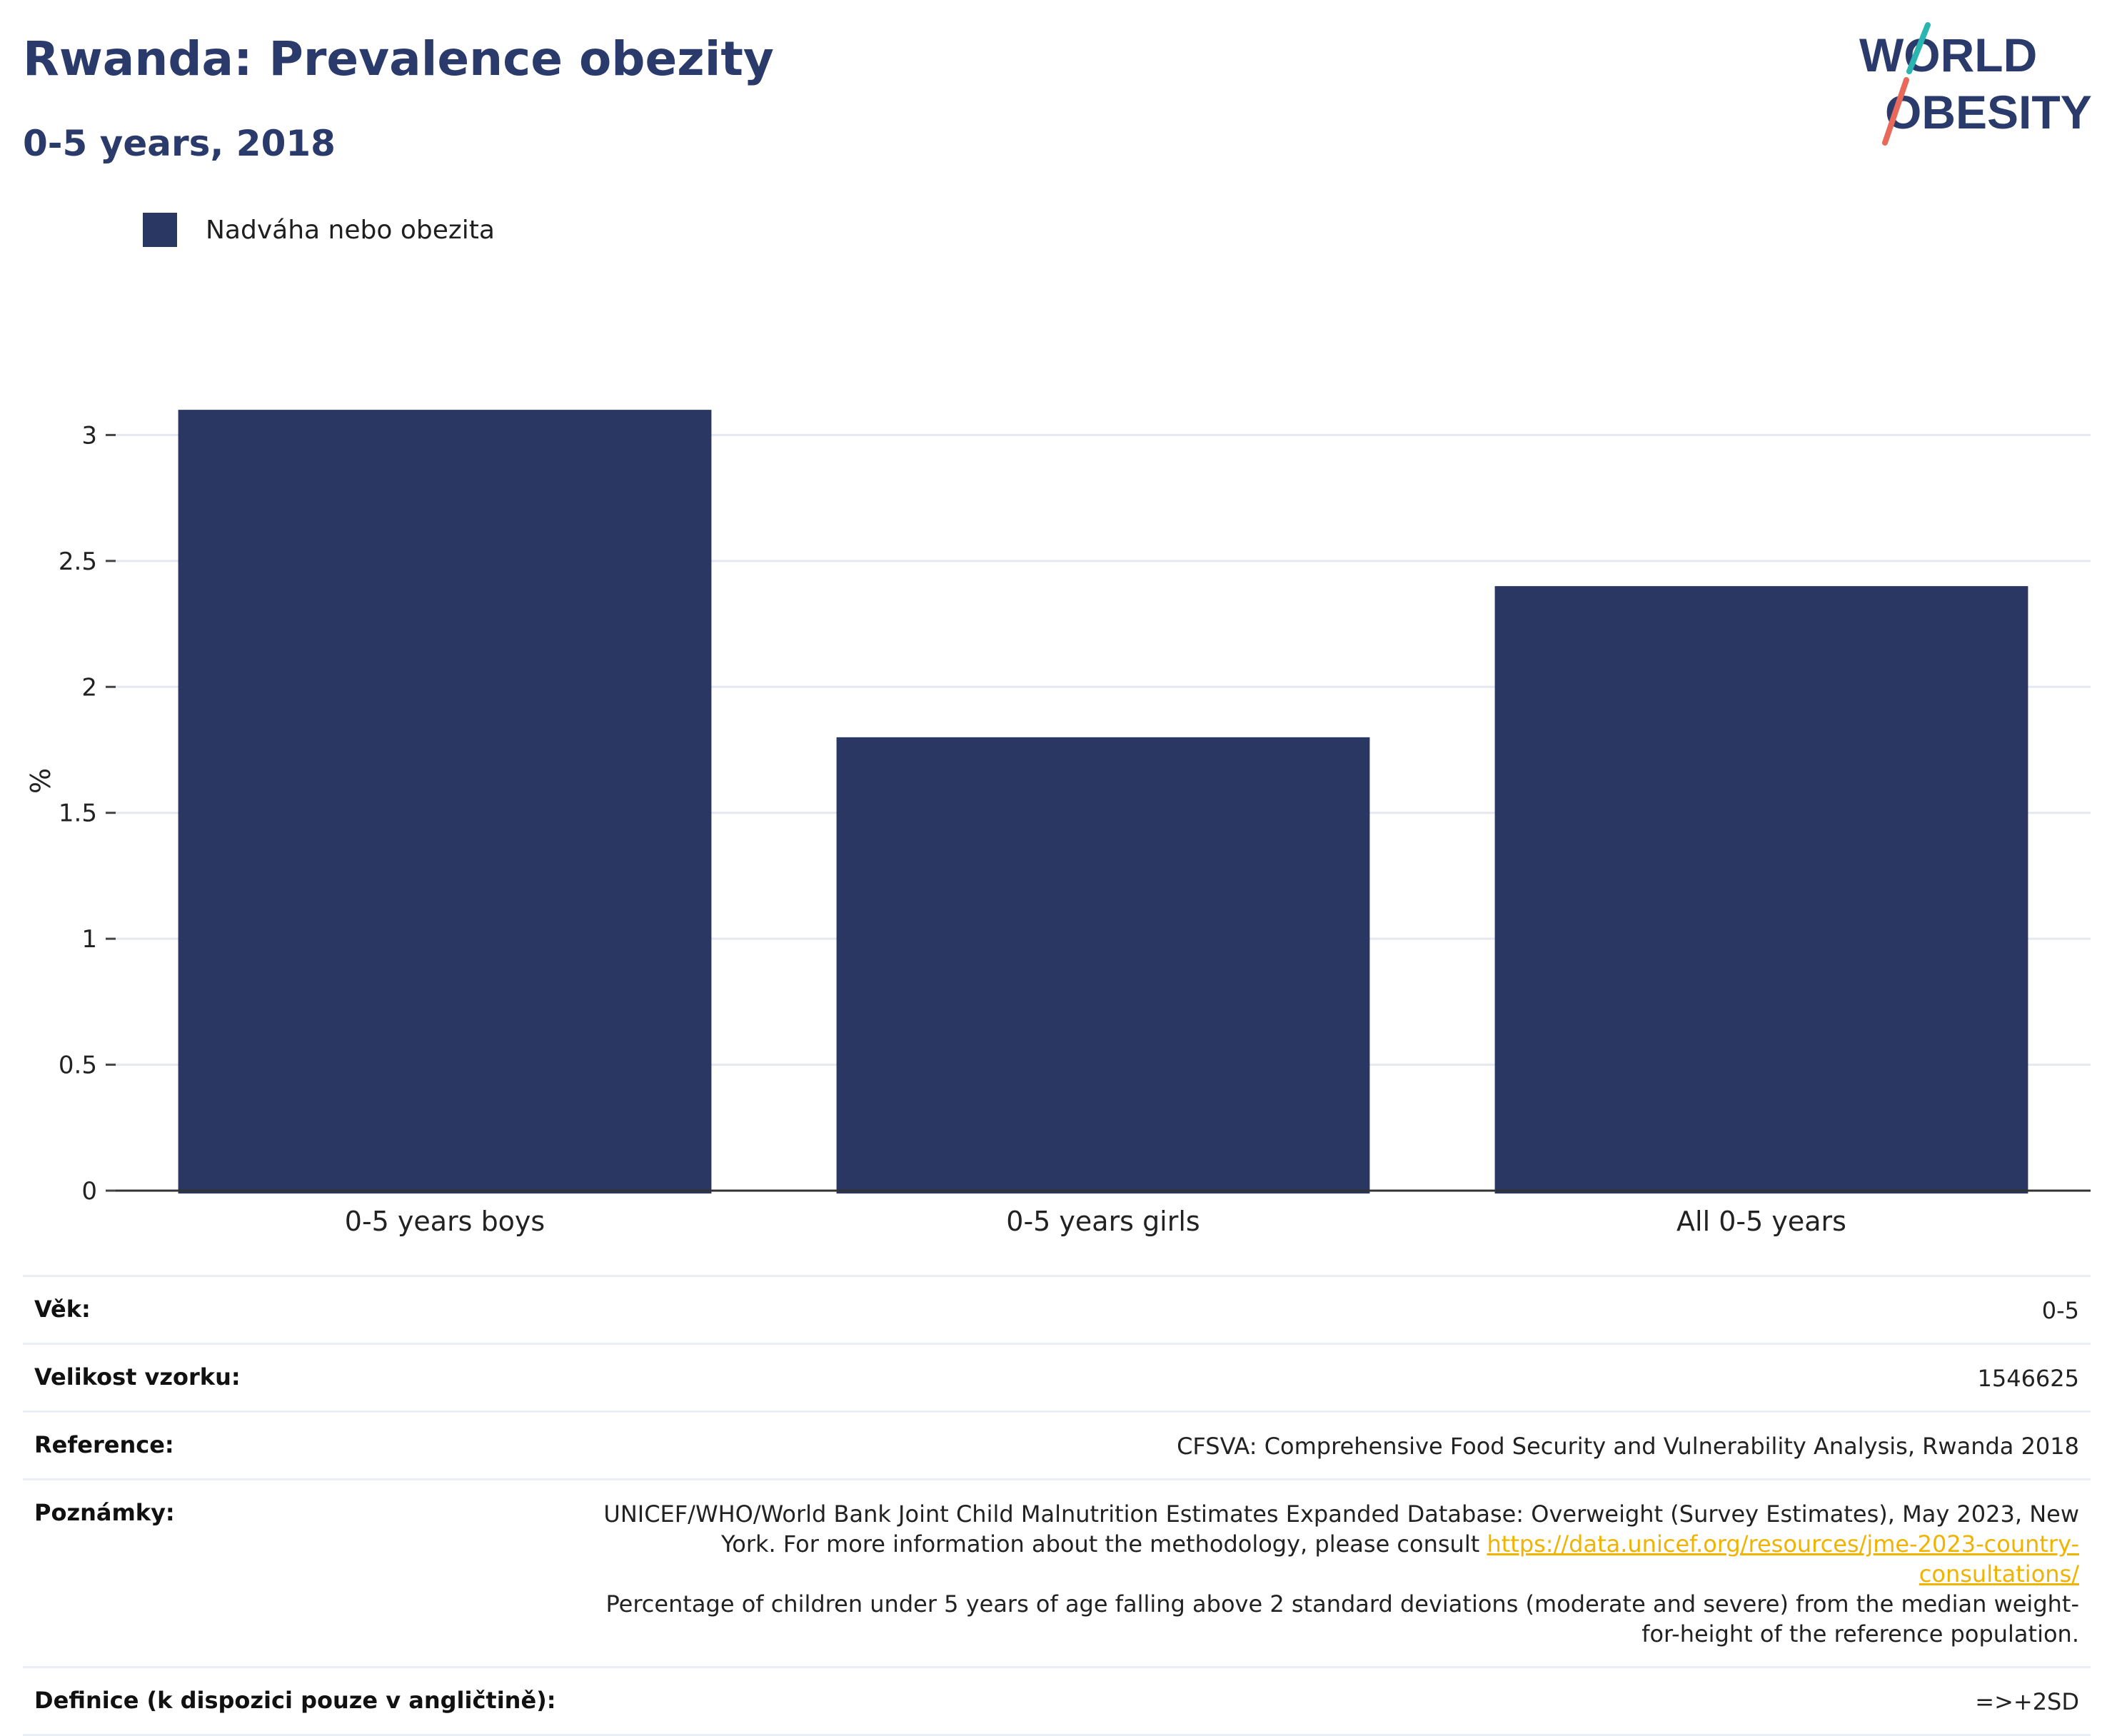 The width and height of the screenshot is (2112, 1736). What do you see at coordinates (78, 813) in the screenshot?
I see `y-tick-label: 1.5` at bounding box center [78, 813].